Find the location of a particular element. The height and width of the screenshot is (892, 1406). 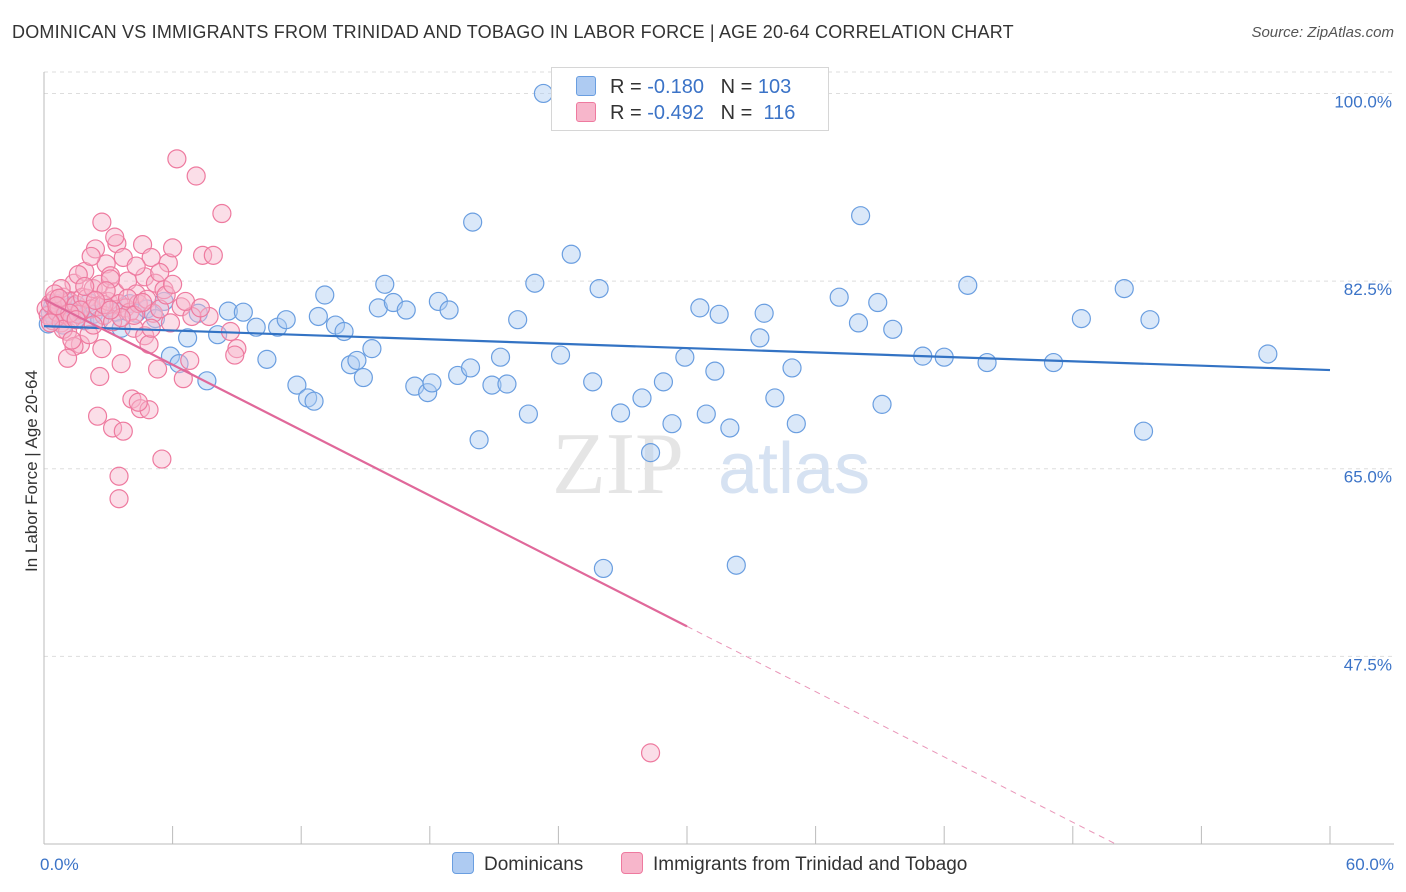

y-axis-label: In Labor Force | Age 20-64 is located at coordinates (31, 471).